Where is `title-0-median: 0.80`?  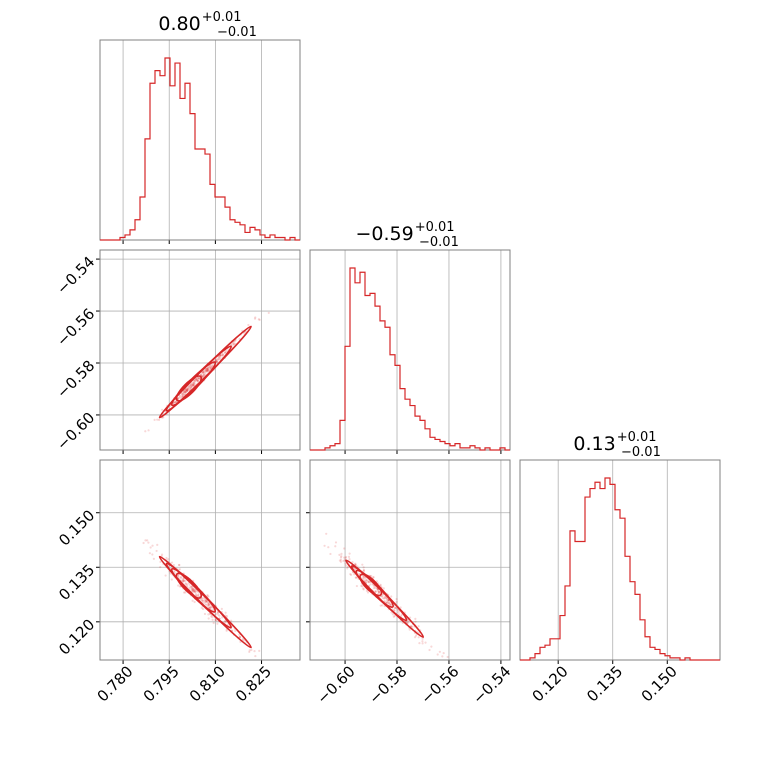 title-0-median: 0.80 is located at coordinates (179, 24).